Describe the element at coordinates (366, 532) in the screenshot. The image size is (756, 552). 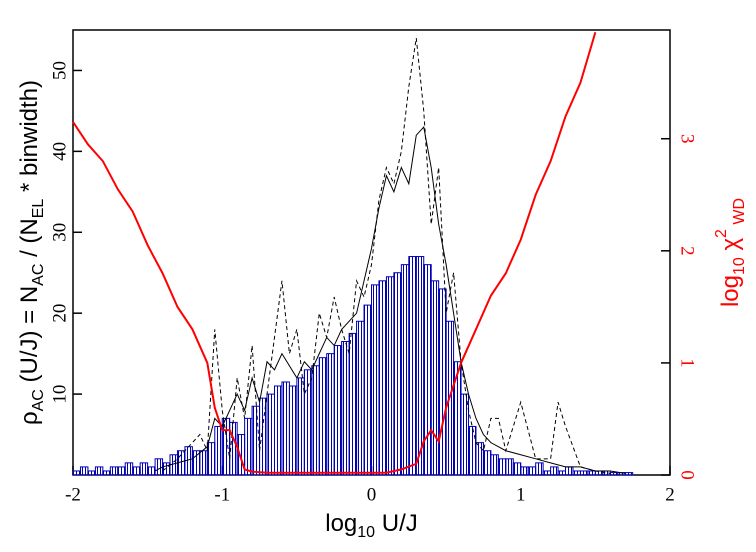
I see `x-axis-label-part: 10` at that location.